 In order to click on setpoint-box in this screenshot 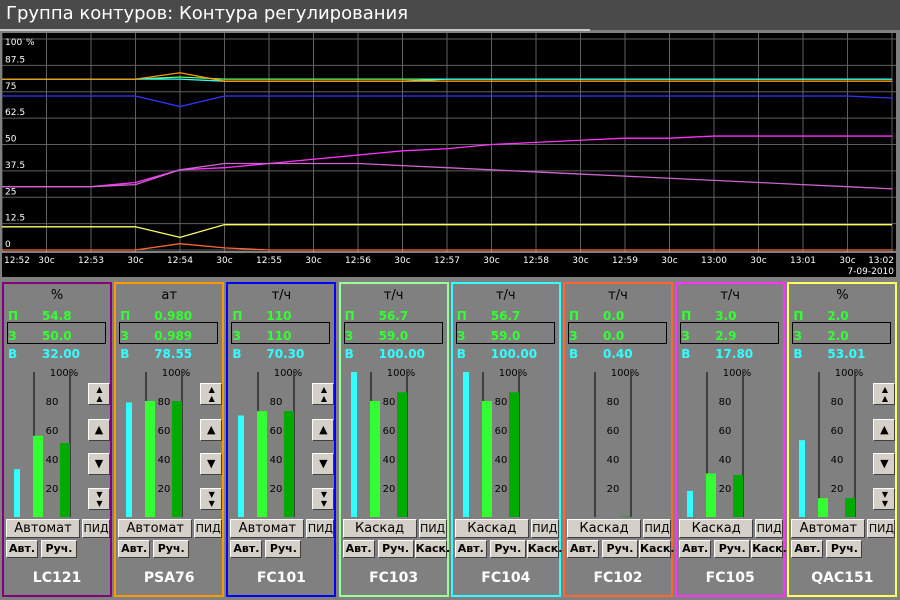, I will do `click(617, 333)`.